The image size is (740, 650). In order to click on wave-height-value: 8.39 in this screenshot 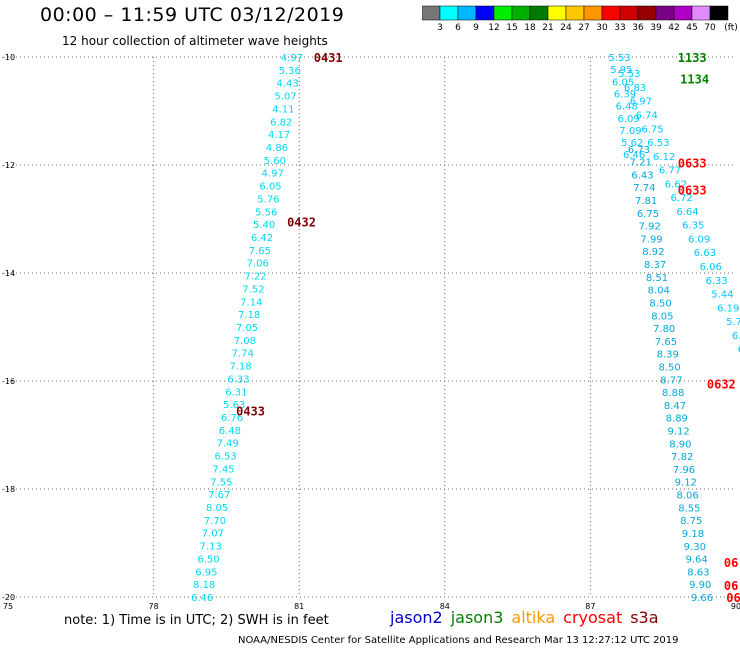, I will do `click(668, 355)`.